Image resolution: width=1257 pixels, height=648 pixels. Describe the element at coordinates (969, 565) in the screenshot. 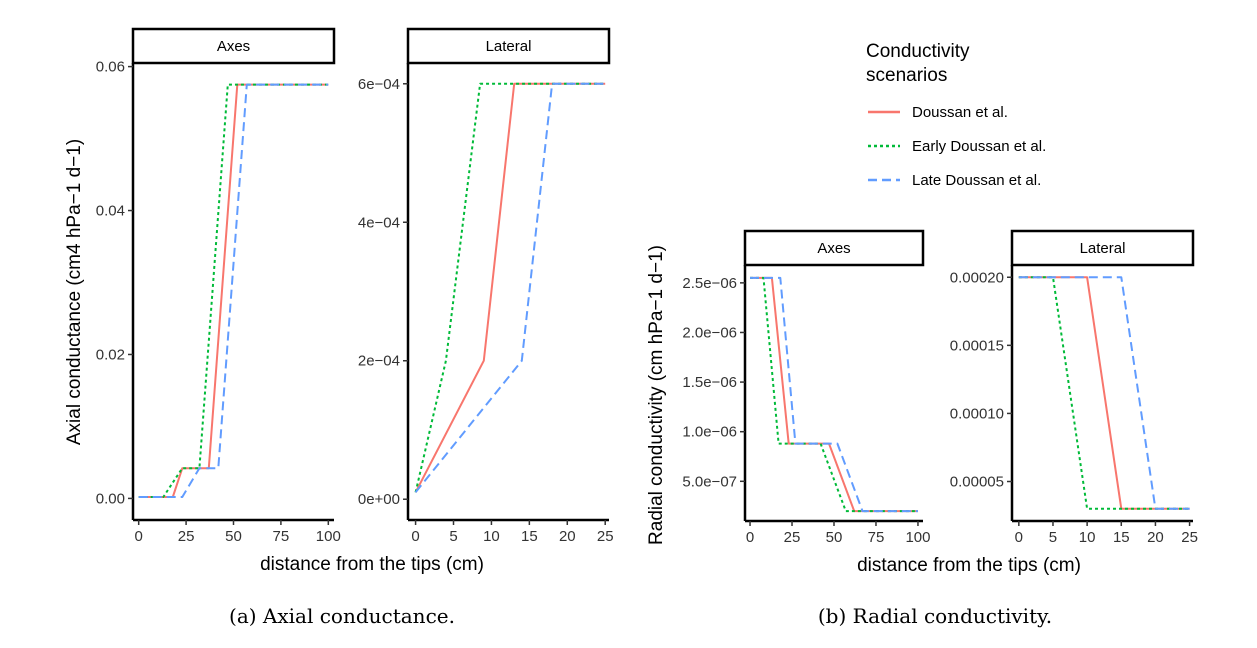

I see `x-axis-title-b: distance from the tips (cm)` at that location.